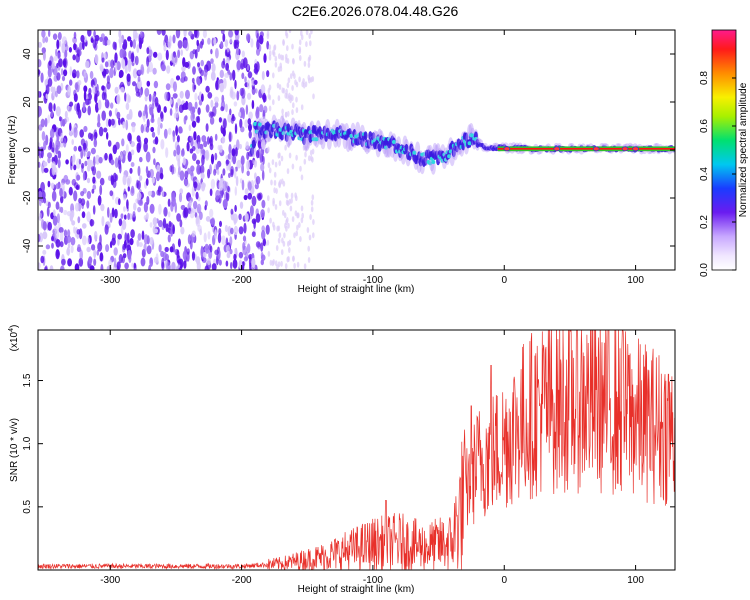 This screenshot has width=750, height=600. What do you see at coordinates (27, 102) in the screenshot?
I see `spectrogram-y-tick-label: 20` at bounding box center [27, 102].